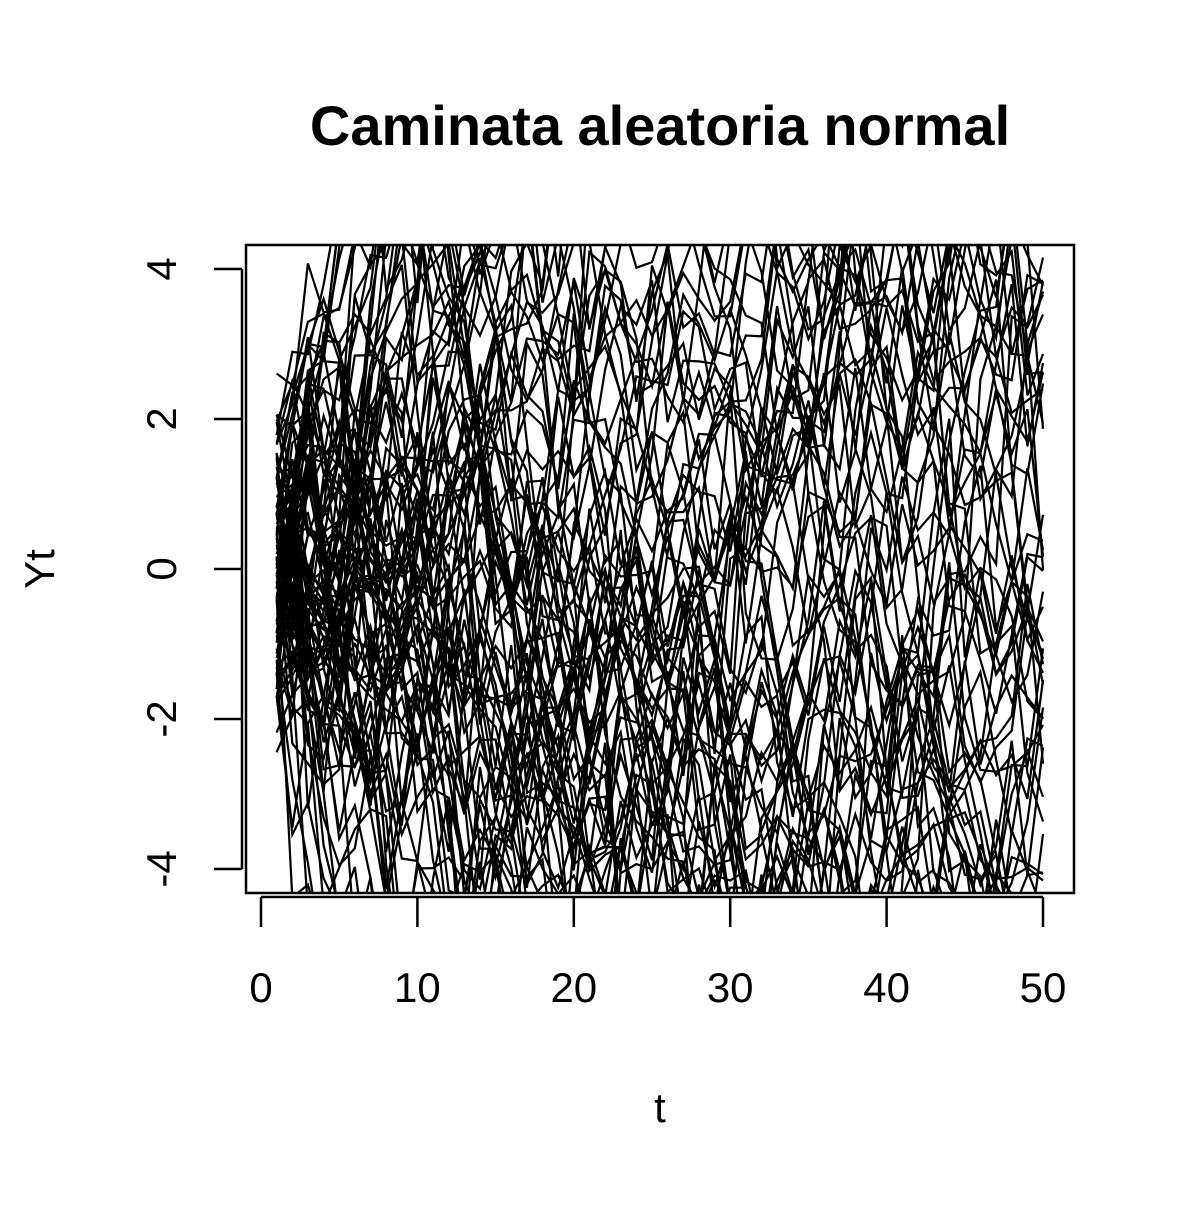  I want to click on y-tick-label: -2, so click(161, 718).